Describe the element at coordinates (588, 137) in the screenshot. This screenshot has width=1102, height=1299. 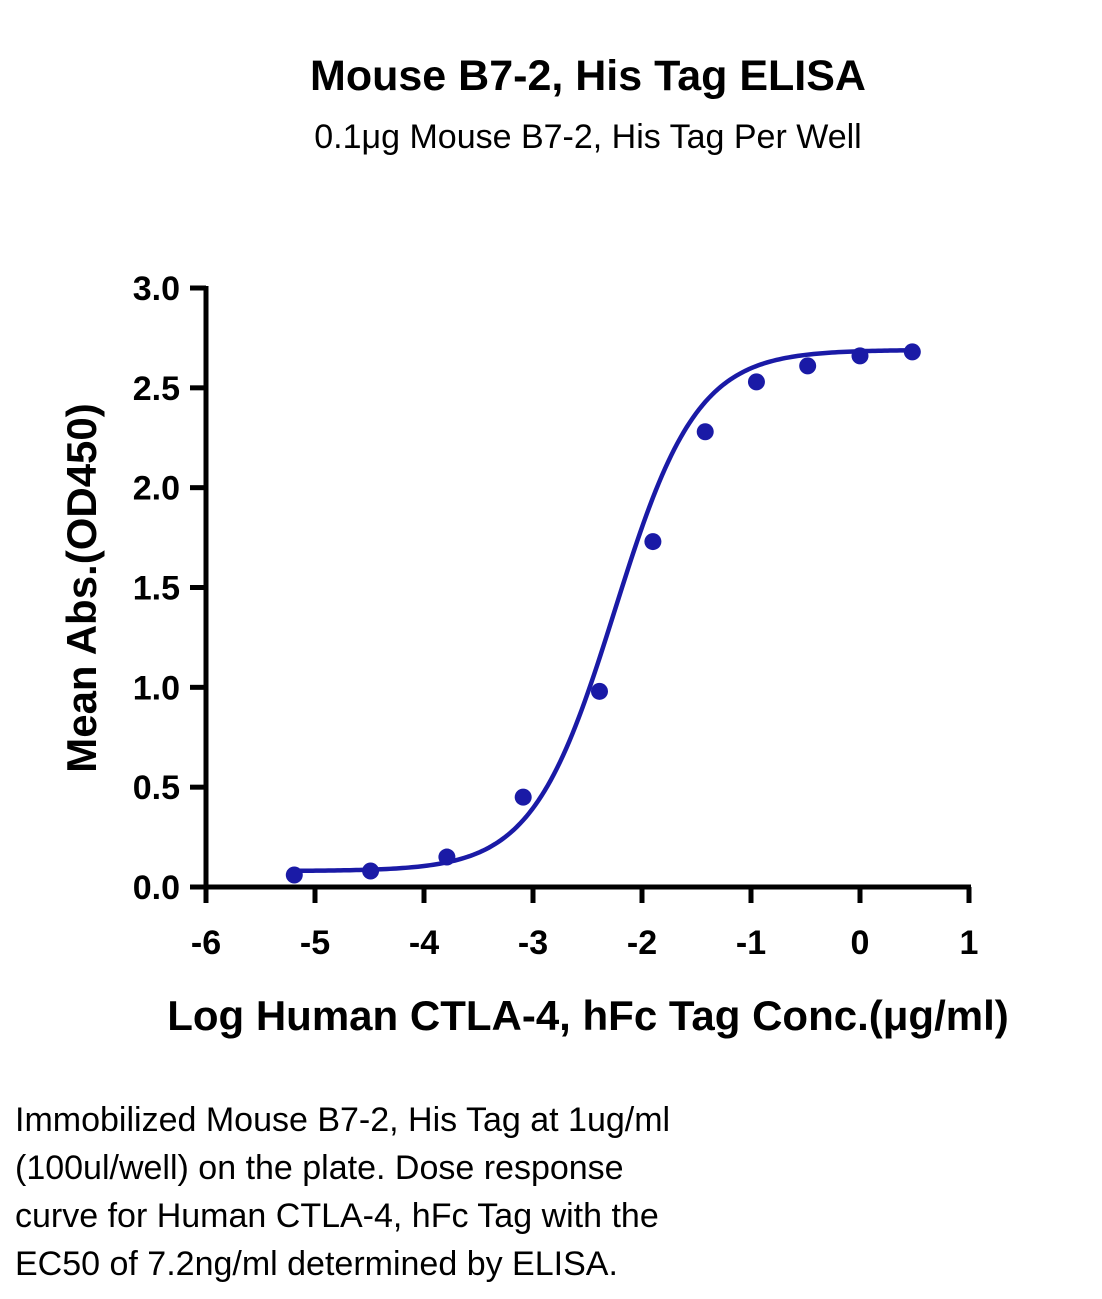
I see `chart-subtitle: 0.1μg Mouse B7-2, His Tag Per Well` at that location.